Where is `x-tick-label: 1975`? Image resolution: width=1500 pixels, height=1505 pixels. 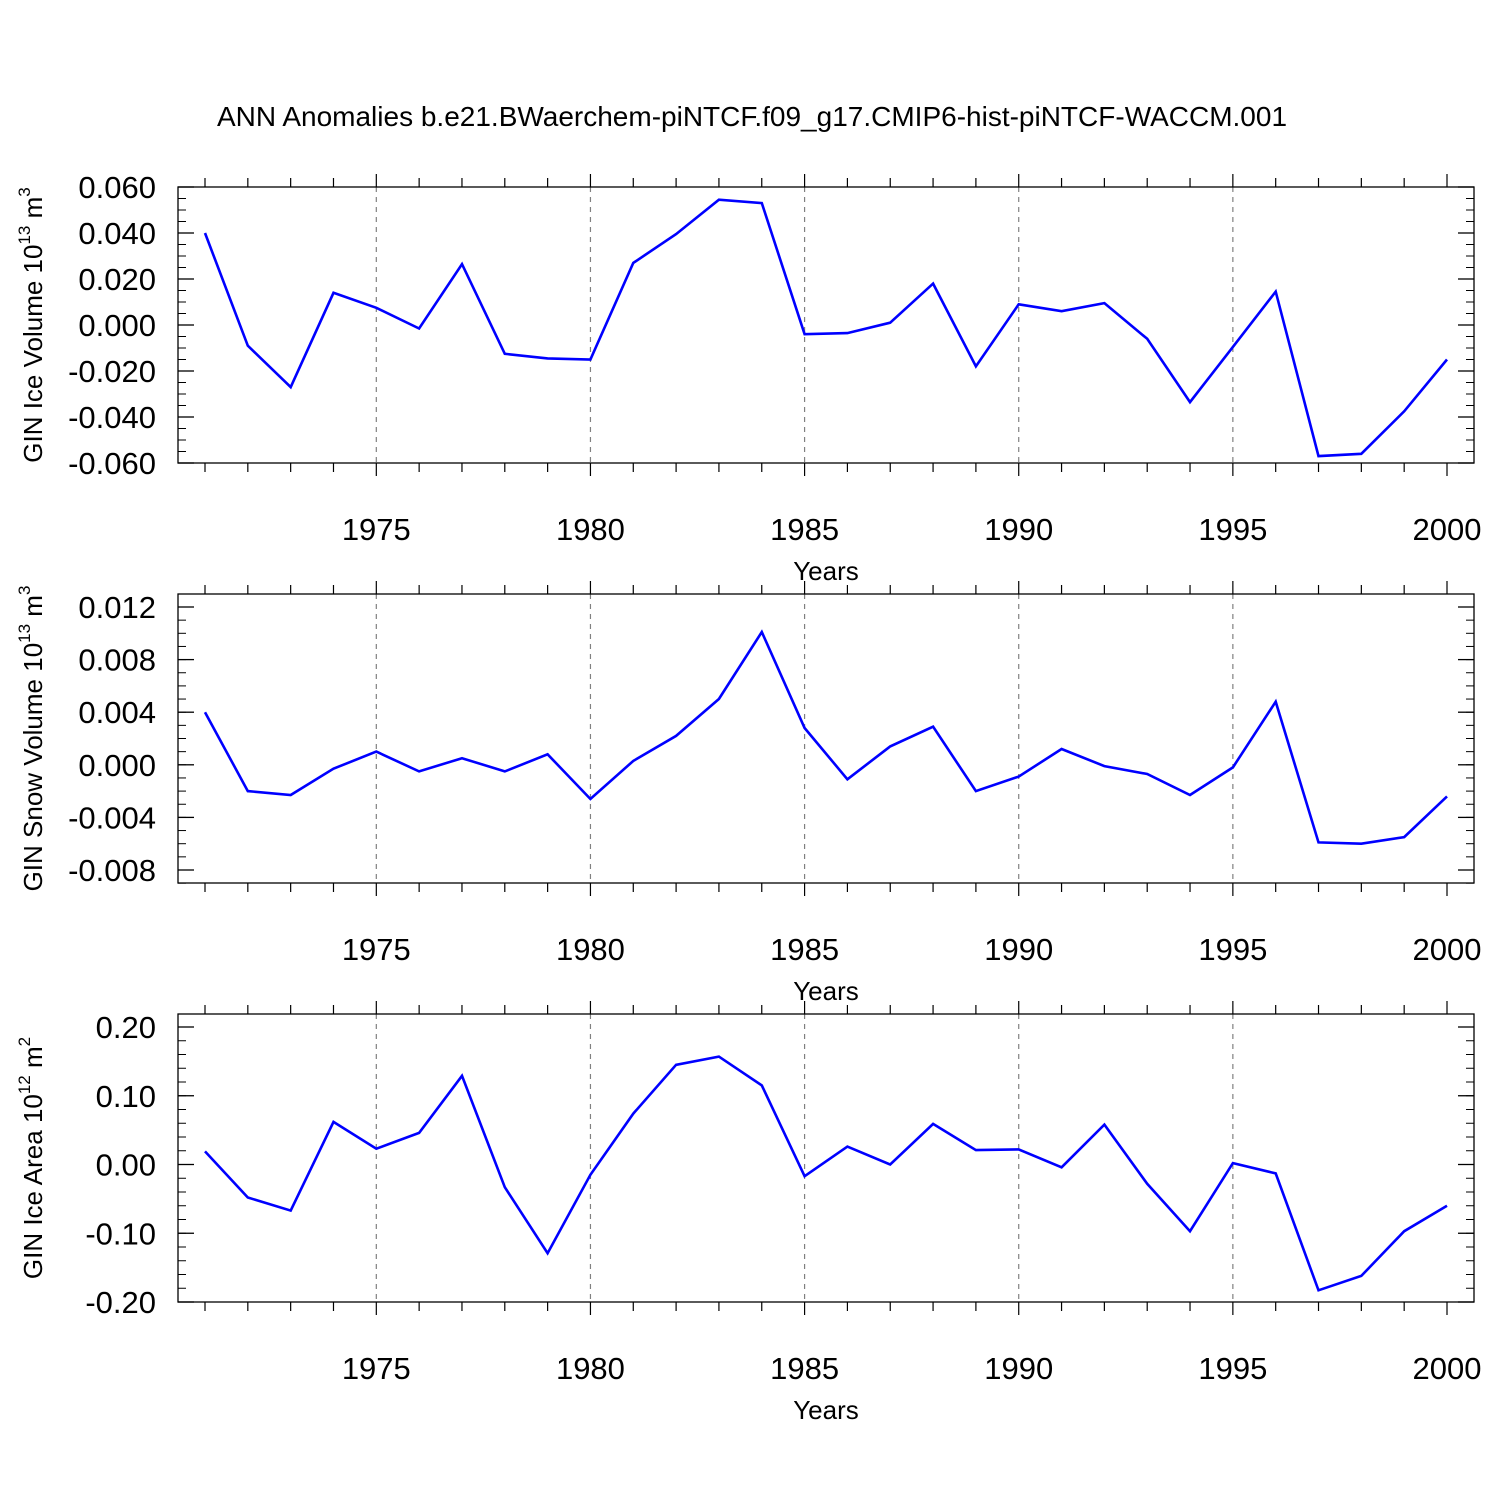
x-tick-label: 1975 is located at coordinates (376, 1368).